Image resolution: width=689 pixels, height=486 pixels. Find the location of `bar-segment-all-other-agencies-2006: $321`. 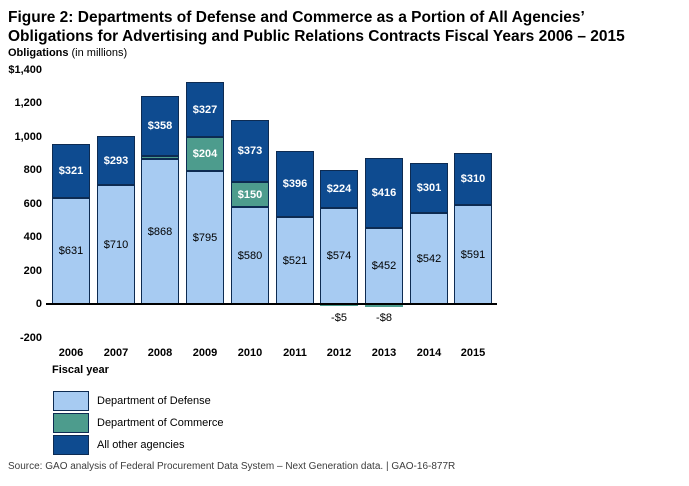

bar-segment-all-other-agencies-2006: $321 is located at coordinates (71, 171).